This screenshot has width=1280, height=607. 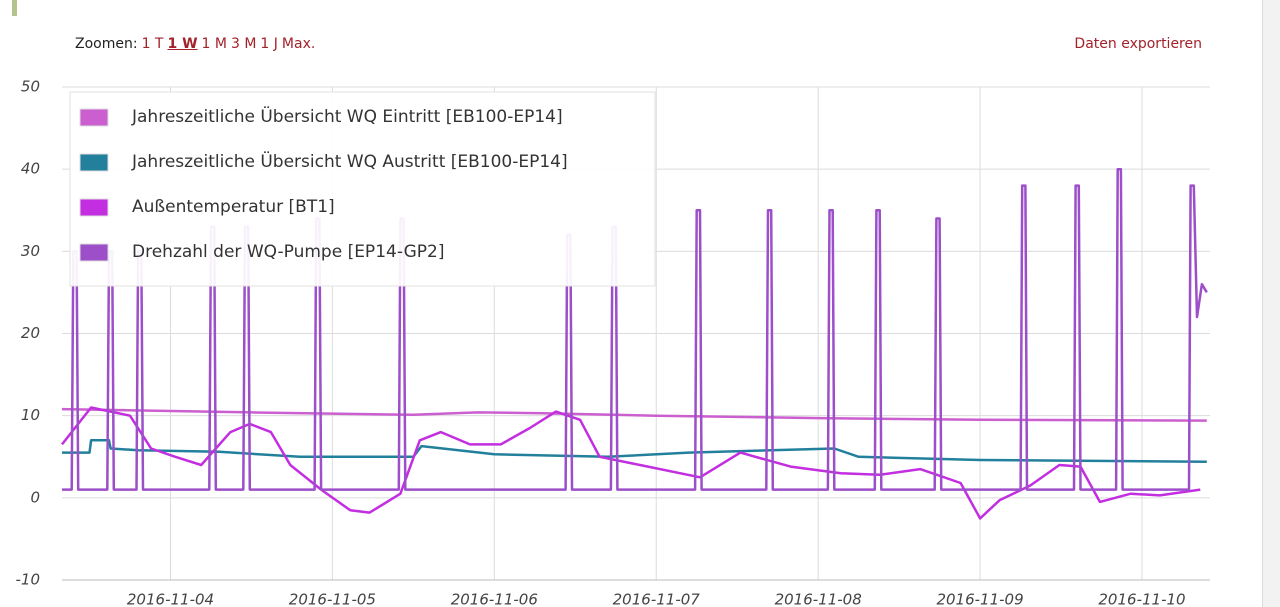 I want to click on y-tick-label: 50, so click(x=30, y=87).